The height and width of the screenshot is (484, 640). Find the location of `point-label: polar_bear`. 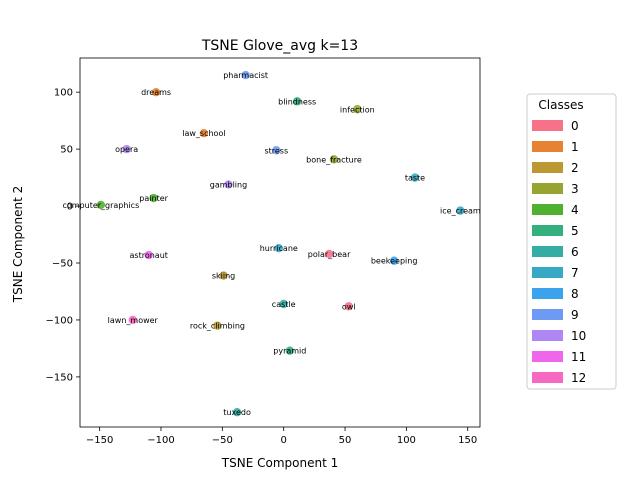

point-label: polar_bear is located at coordinates (329, 254).